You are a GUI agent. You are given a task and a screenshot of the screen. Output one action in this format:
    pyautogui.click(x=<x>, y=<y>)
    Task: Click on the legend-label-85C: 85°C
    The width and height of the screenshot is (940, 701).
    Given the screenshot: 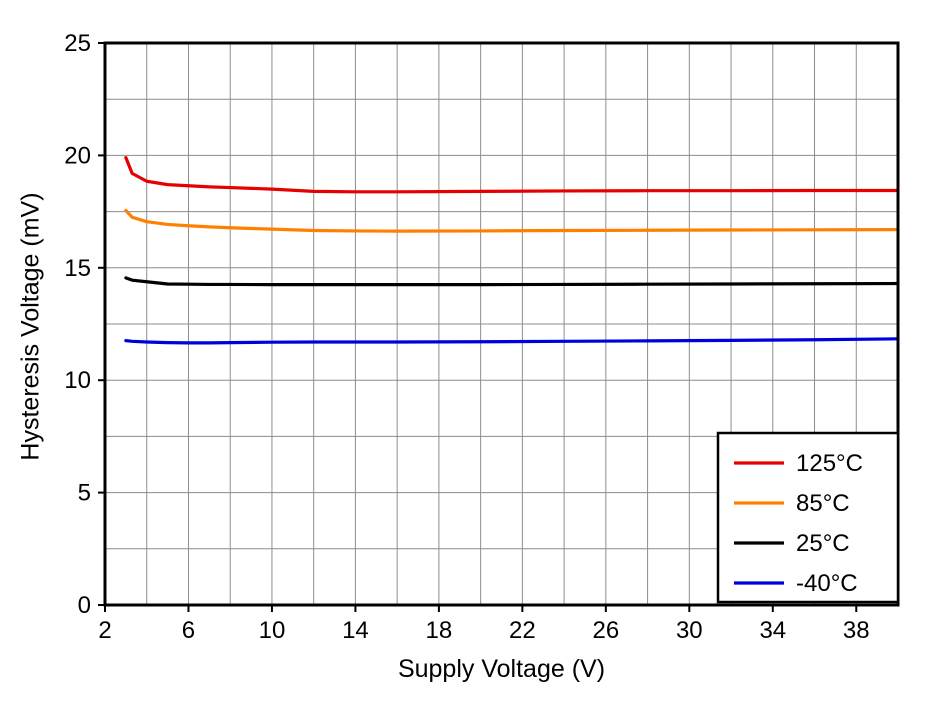 What is the action you would take?
    pyautogui.click(x=823, y=503)
    